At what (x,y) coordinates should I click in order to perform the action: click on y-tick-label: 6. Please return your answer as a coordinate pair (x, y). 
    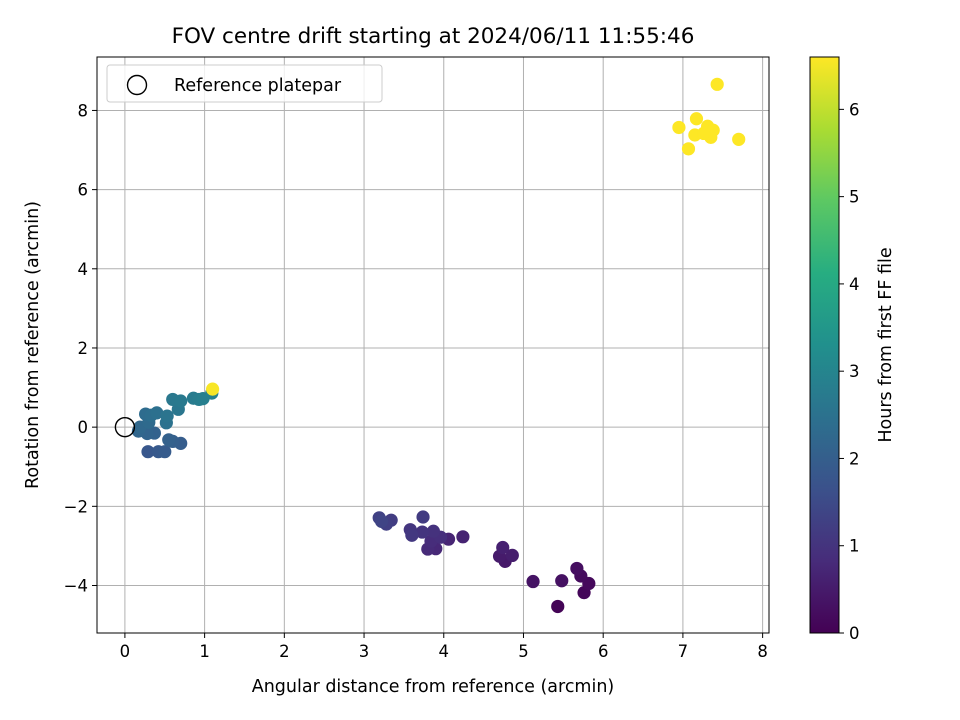
    Looking at the image, I should click on (83, 190).